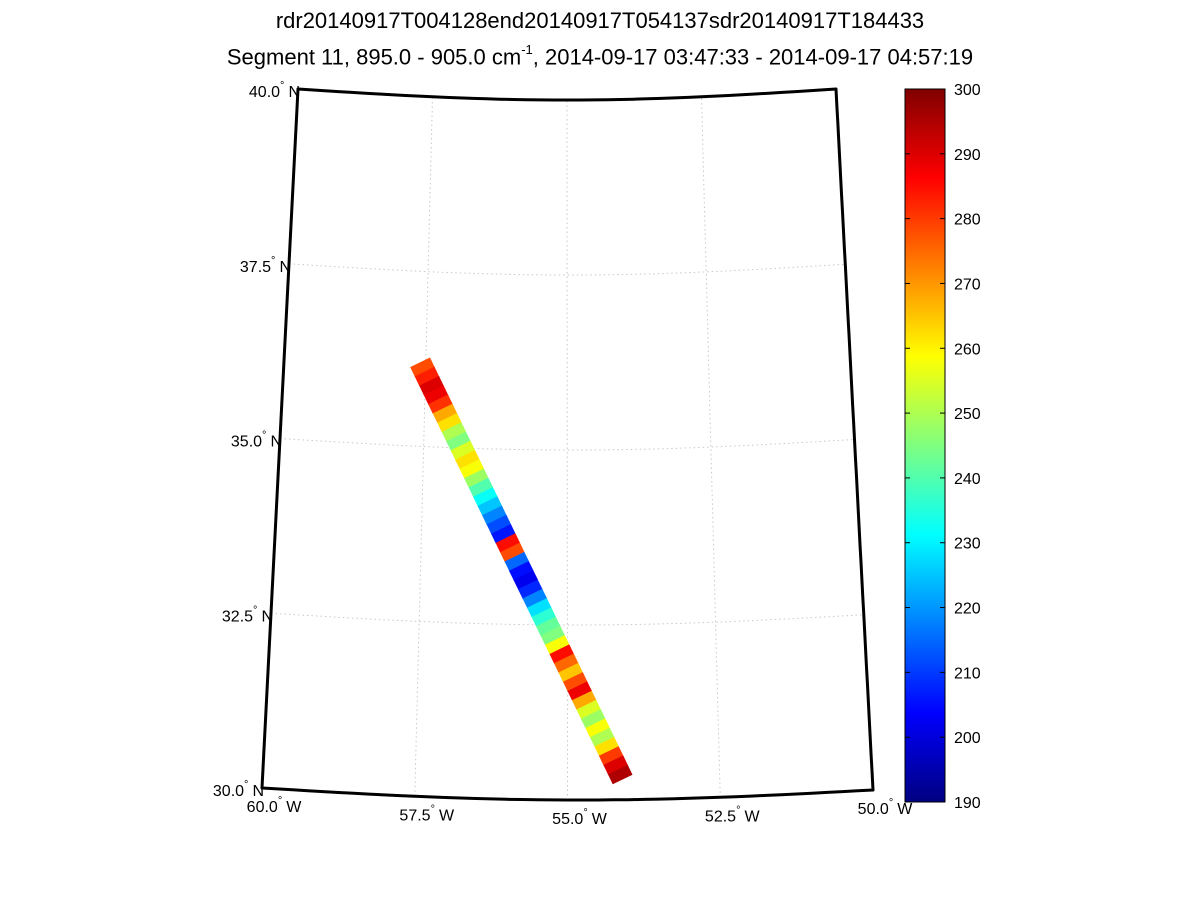 The image size is (1200, 900). What do you see at coordinates (967, 284) in the screenshot?
I see `colorbar-tick-label: 270` at bounding box center [967, 284].